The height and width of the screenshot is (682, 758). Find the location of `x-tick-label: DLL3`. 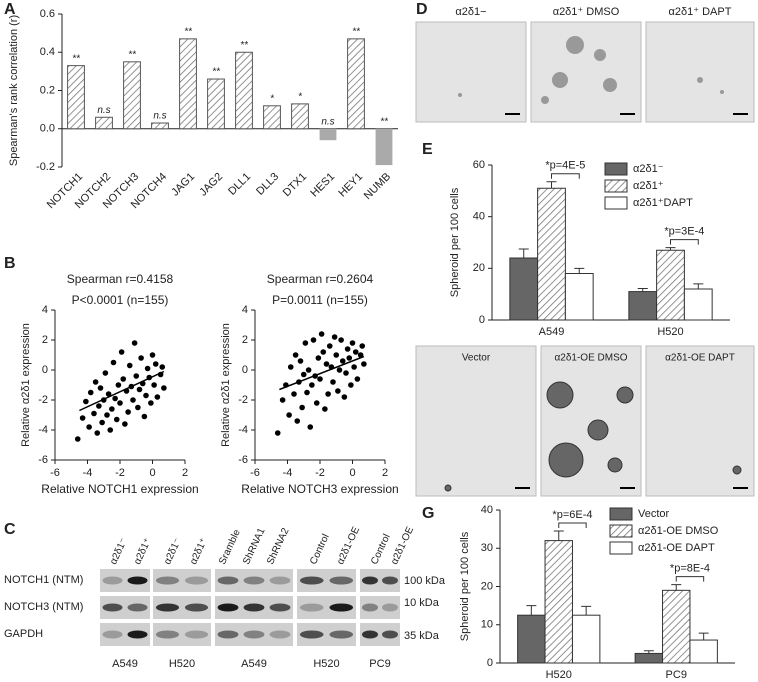

x-tick-label: DLL3 is located at coordinates (267, 184).